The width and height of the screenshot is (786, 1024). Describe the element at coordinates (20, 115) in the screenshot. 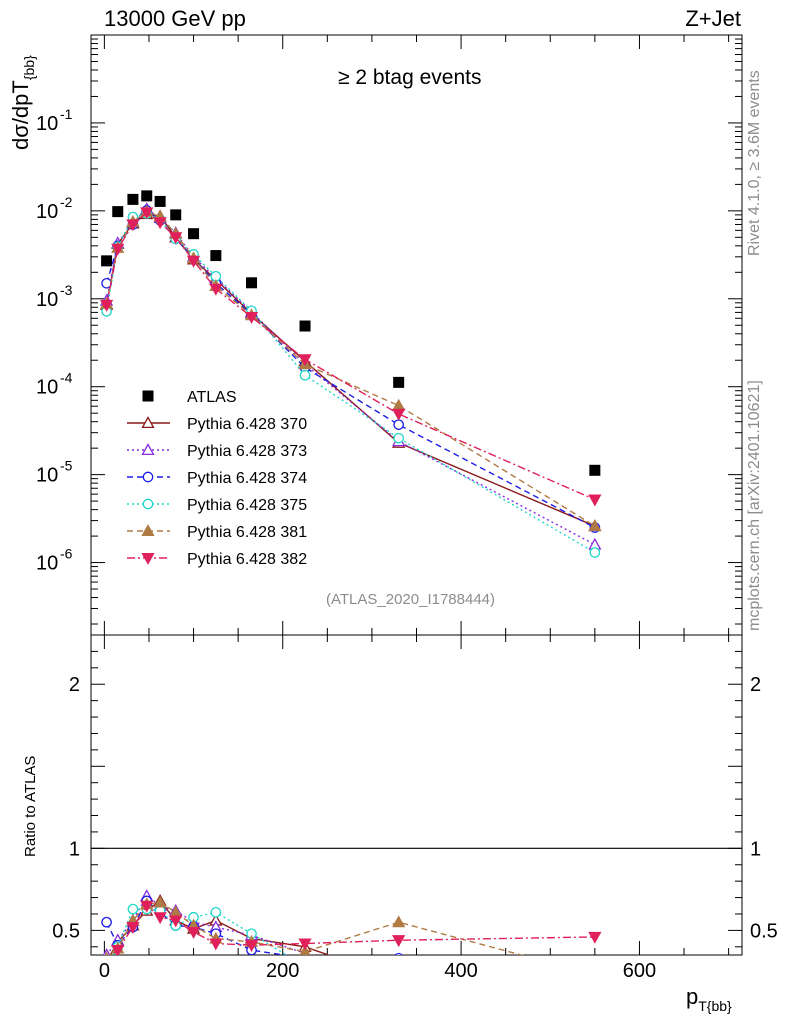

I see `main-y-axis-title-text: dσ/dpT` at that location.